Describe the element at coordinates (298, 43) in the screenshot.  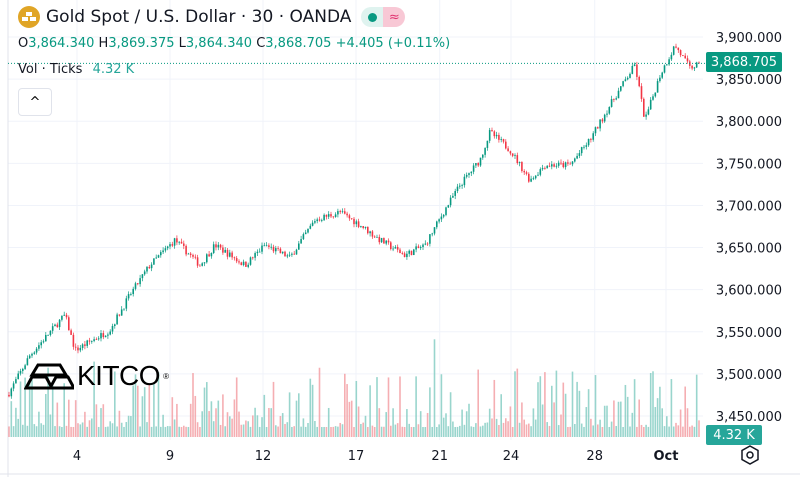
I see `close-value: 3,868.705` at that location.